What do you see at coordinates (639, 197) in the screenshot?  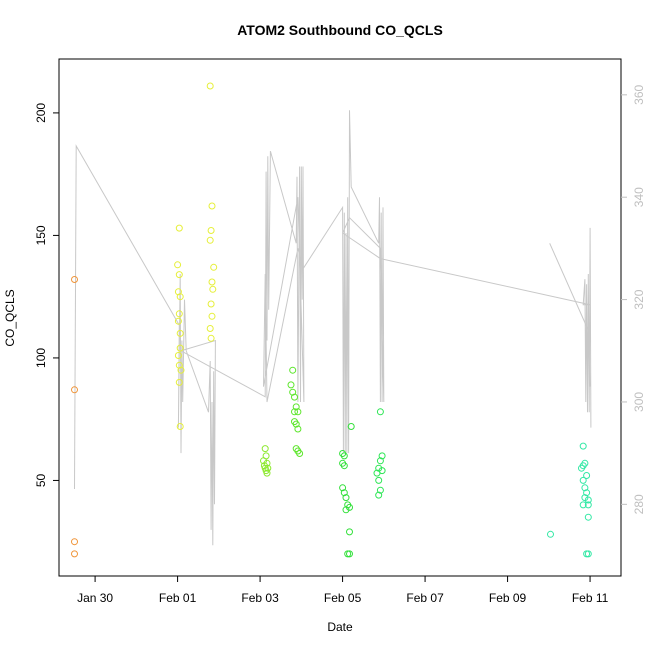 I see `y2-tick-label: 340` at bounding box center [639, 197].